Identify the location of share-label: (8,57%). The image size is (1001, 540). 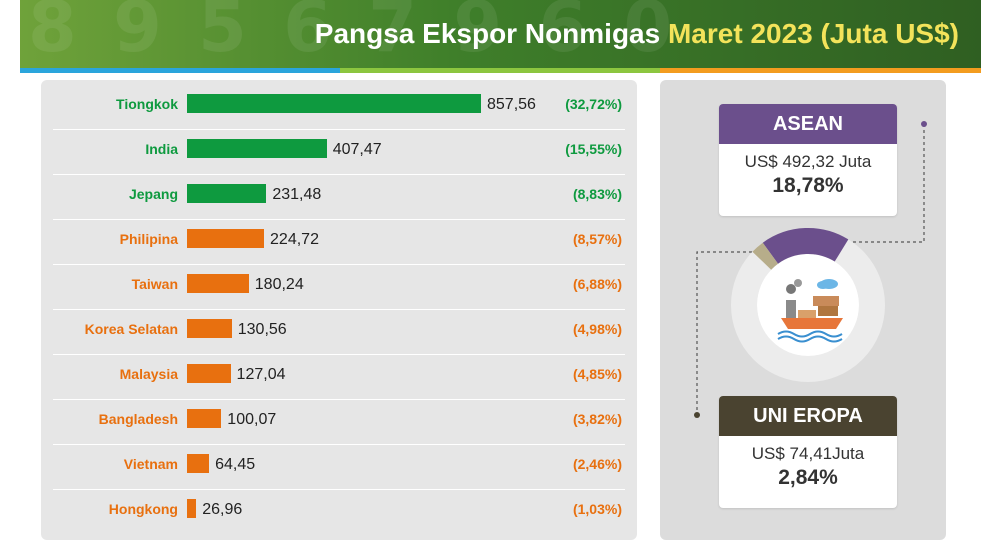
(597, 239).